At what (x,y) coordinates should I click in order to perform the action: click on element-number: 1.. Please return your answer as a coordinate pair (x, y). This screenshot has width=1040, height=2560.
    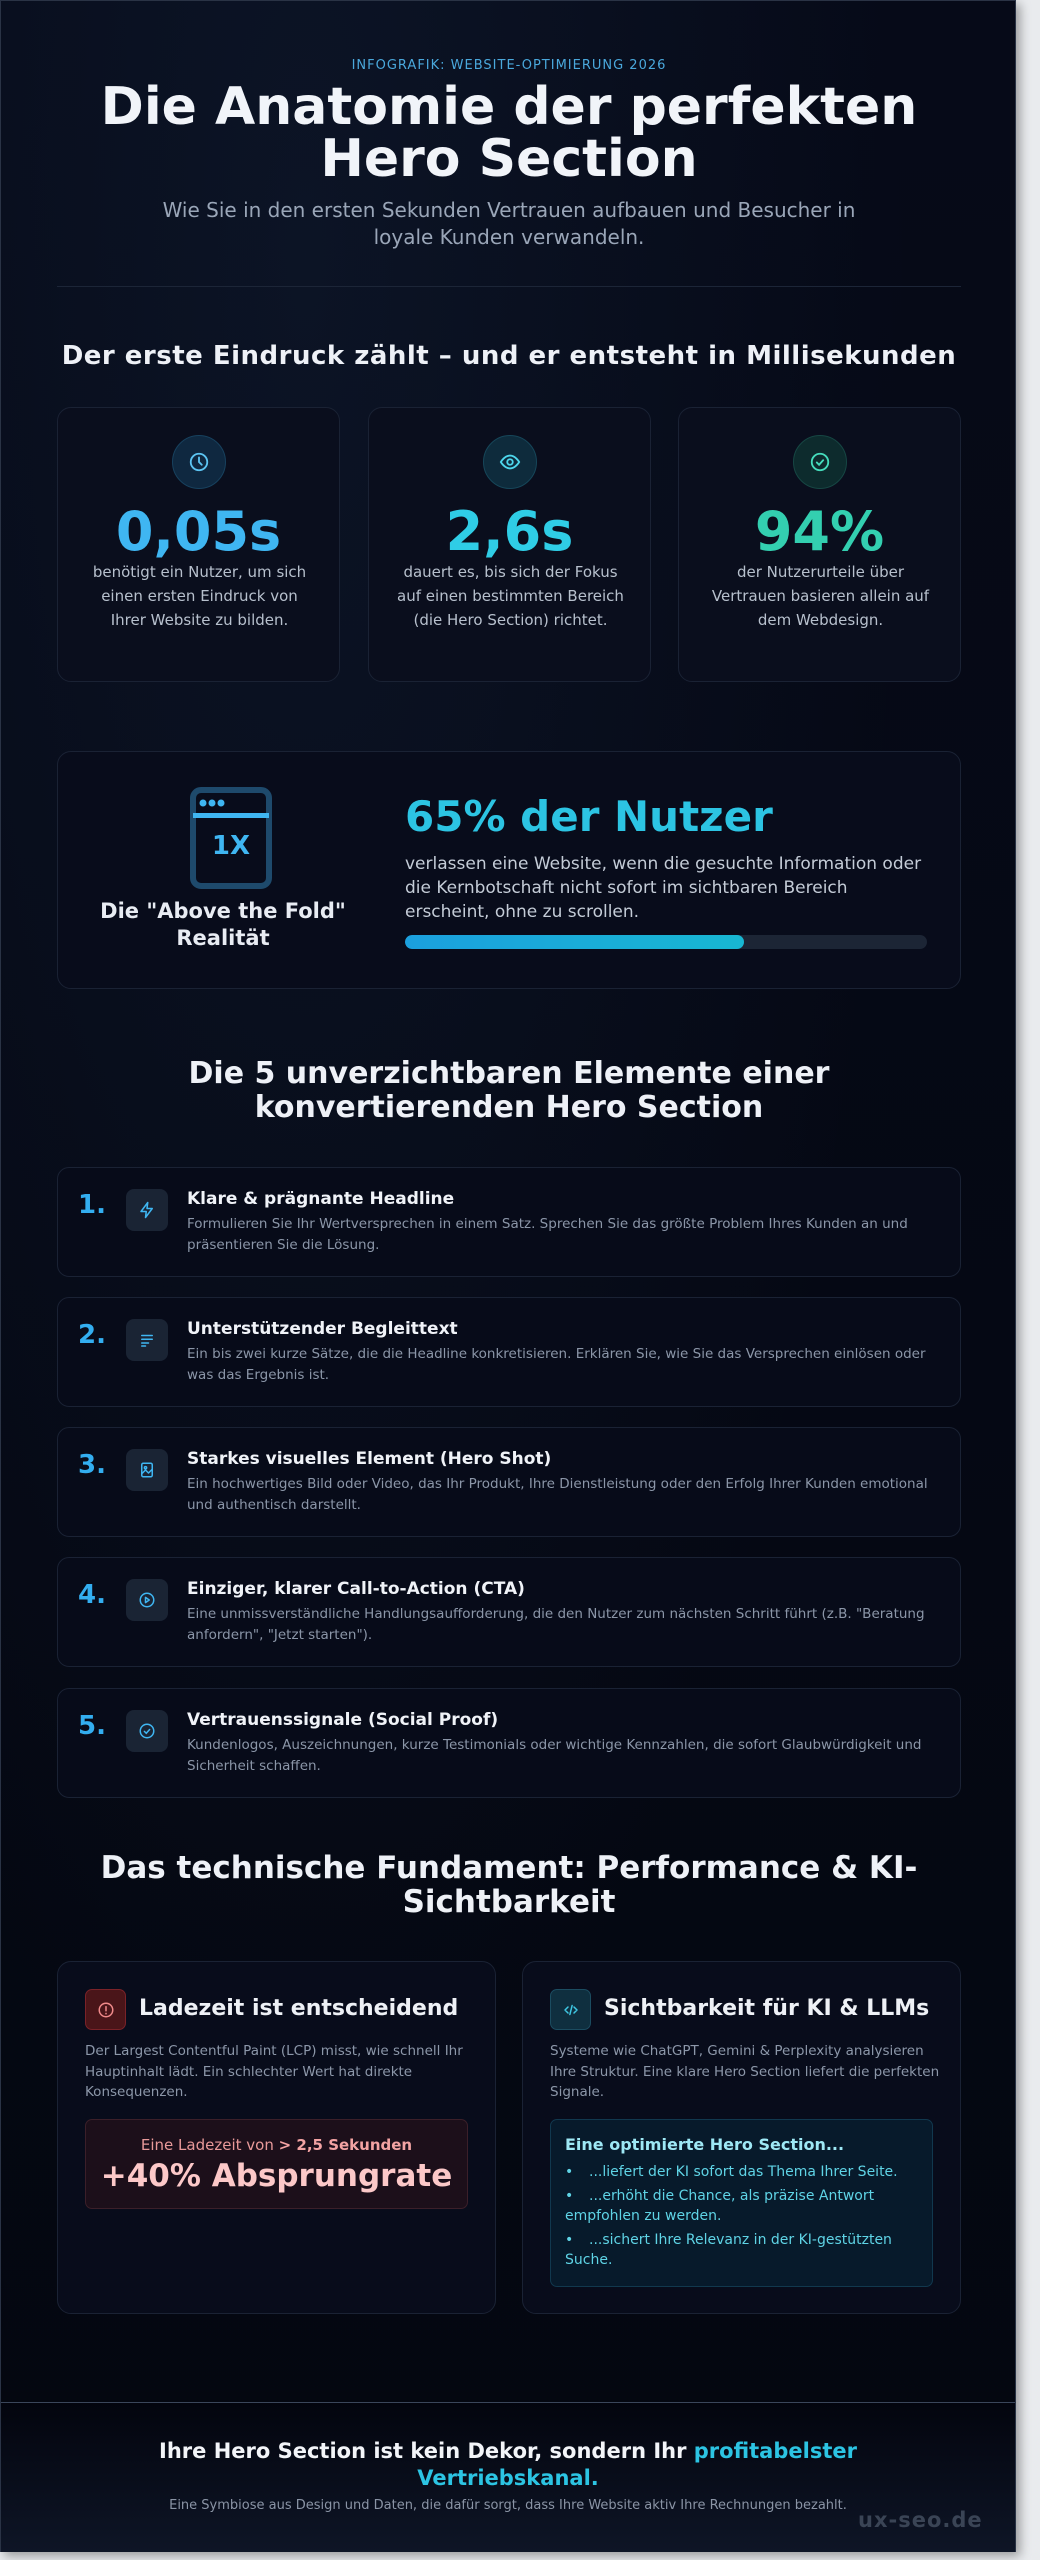
    Looking at the image, I should click on (92, 1205).